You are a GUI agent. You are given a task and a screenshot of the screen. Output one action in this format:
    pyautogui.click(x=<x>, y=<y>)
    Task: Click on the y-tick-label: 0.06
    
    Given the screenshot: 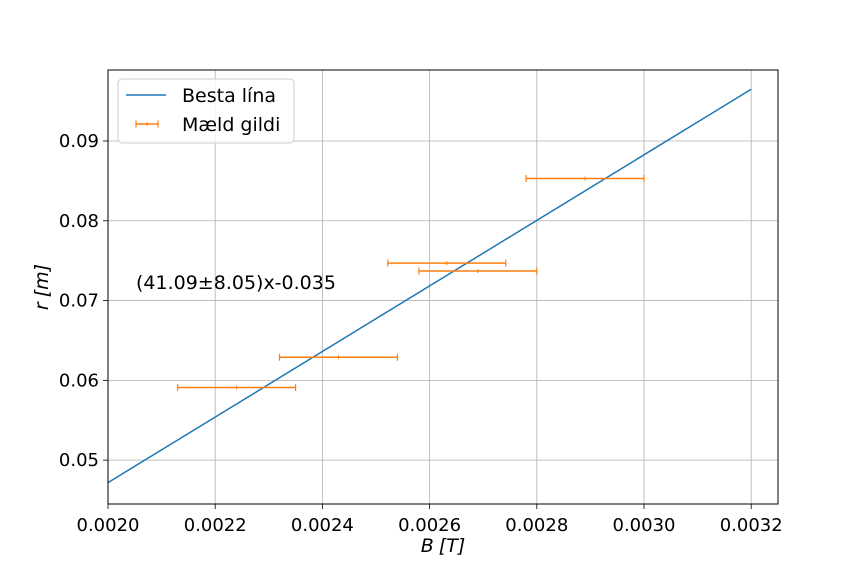 What is the action you would take?
    pyautogui.click(x=79, y=380)
    